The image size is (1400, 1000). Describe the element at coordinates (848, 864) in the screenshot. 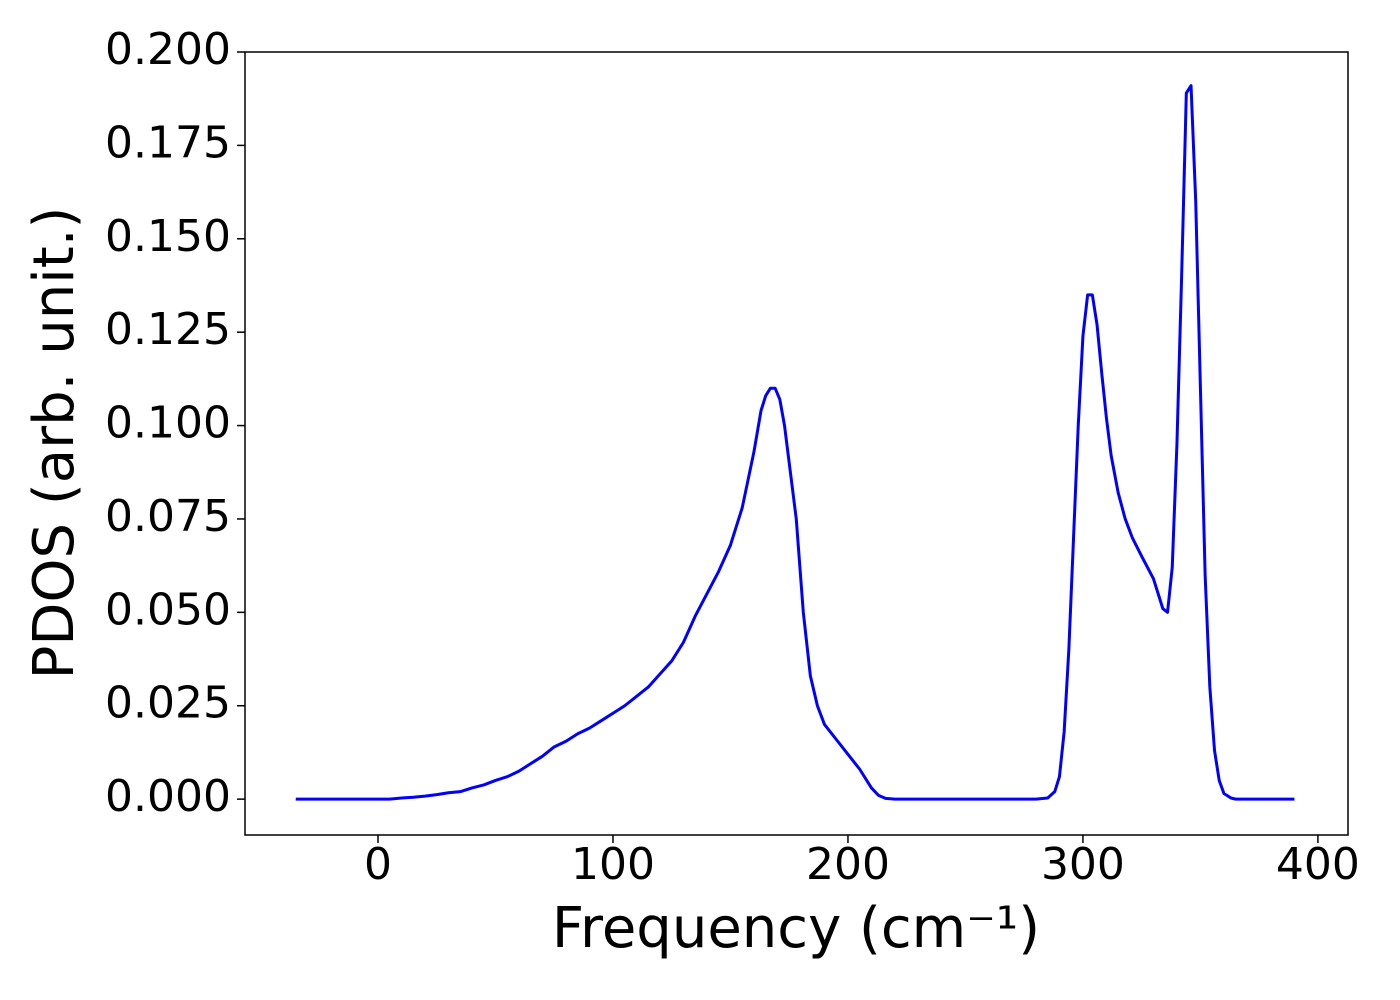

I see `x-tick-label: 200` at that location.